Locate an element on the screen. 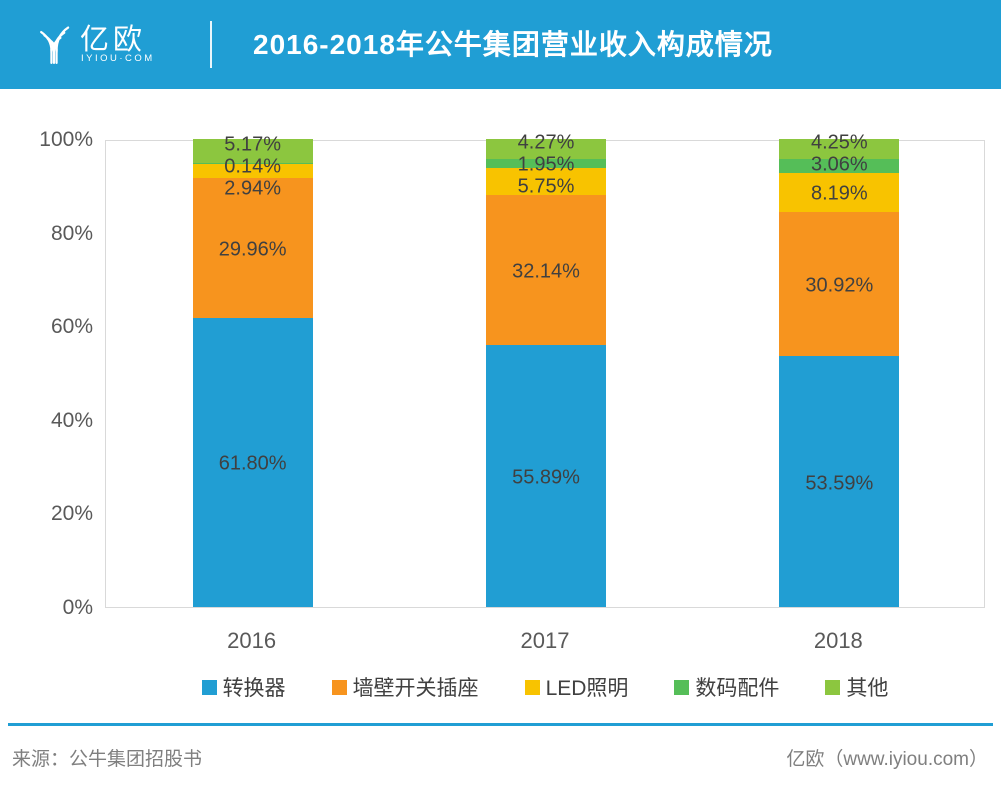 The image size is (1001, 785). legend-label: 其他 is located at coordinates (867, 688).